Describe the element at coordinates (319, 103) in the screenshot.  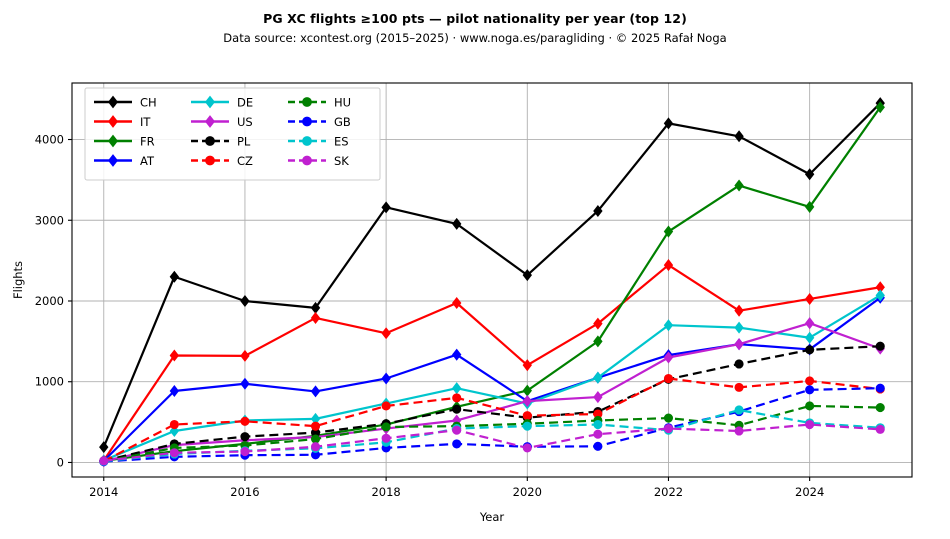
I see `legend-item-HU: HU` at that location.